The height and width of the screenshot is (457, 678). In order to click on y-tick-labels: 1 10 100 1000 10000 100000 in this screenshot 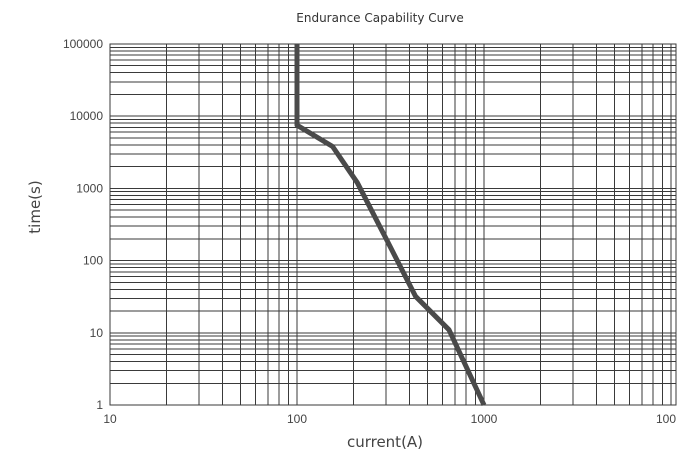, I will do `click(83, 224)`.